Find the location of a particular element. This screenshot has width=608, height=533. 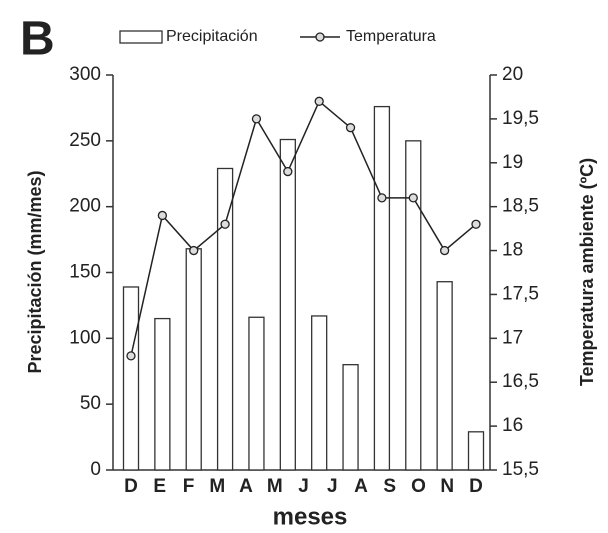

x-tick-label: S is located at coordinates (389, 486).